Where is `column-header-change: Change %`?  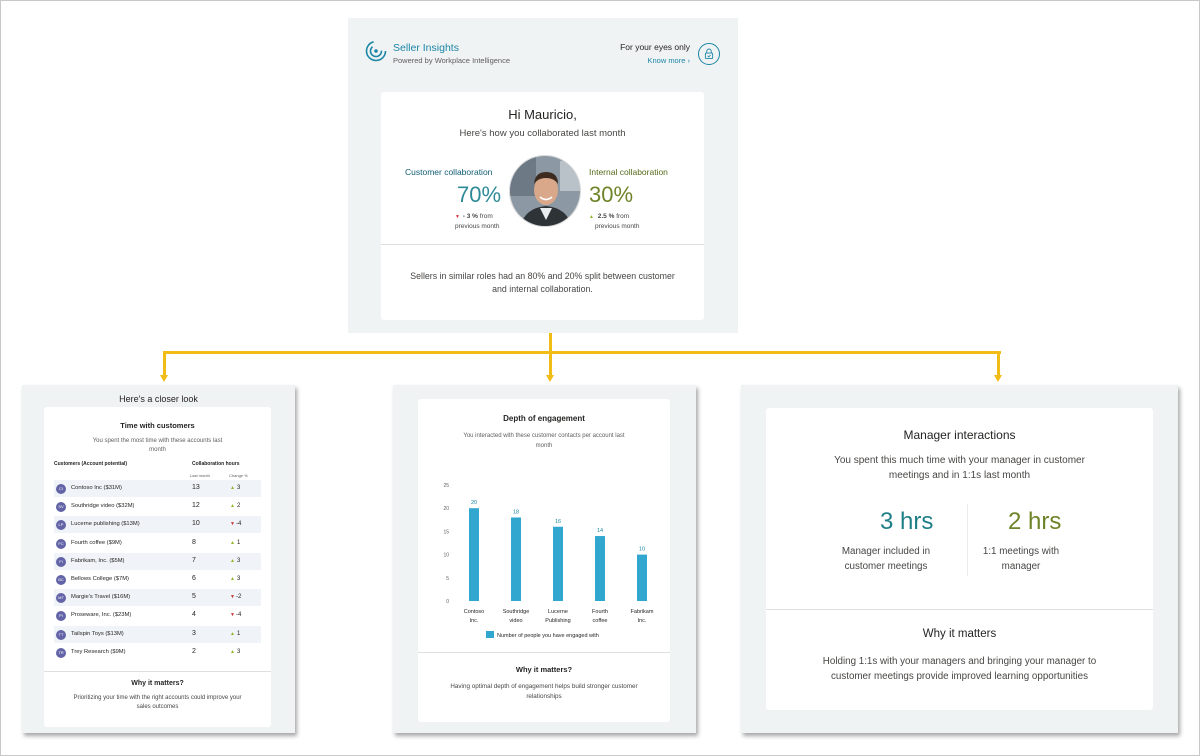
column-header-change: Change % is located at coordinates (238, 475).